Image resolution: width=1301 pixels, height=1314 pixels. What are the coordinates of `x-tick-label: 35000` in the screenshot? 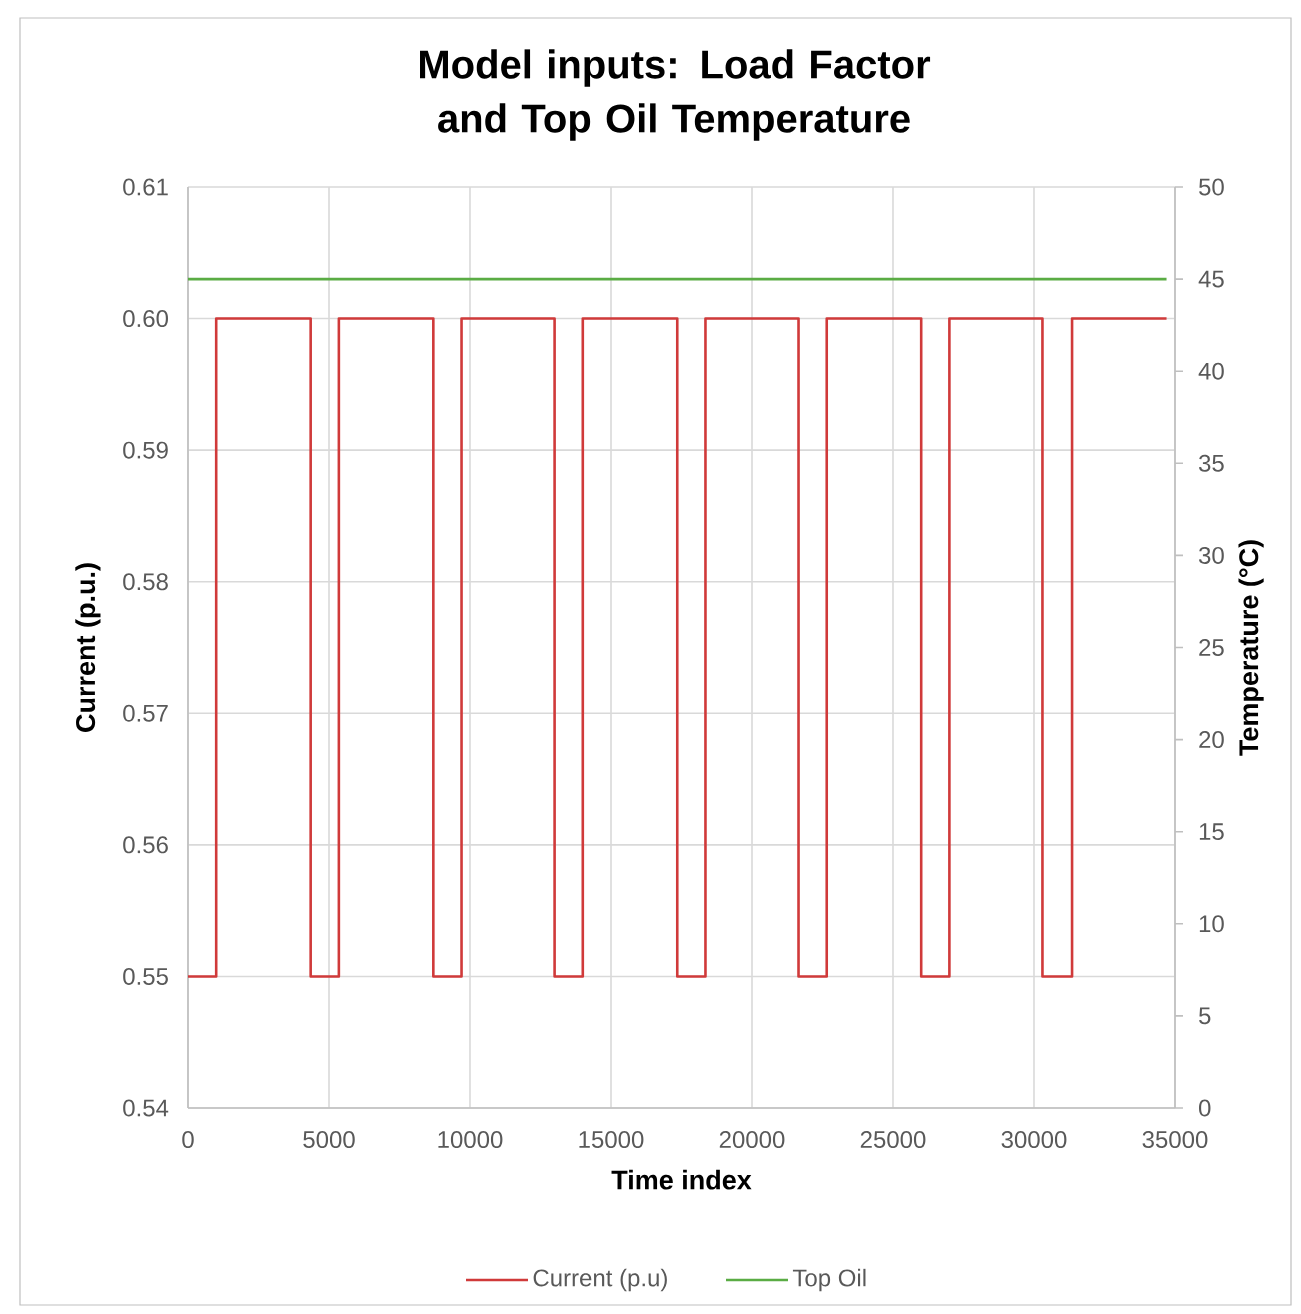 It's located at (1175, 1140).